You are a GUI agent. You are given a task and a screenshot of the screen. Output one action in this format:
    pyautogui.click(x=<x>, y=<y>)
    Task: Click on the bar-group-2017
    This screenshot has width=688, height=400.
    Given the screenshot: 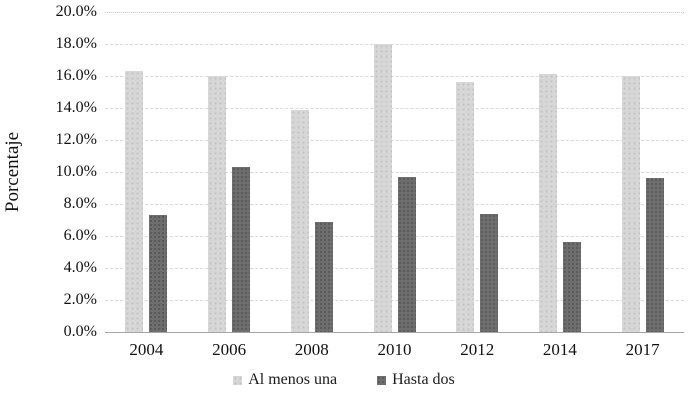 What is the action you would take?
    pyautogui.click(x=642, y=204)
    